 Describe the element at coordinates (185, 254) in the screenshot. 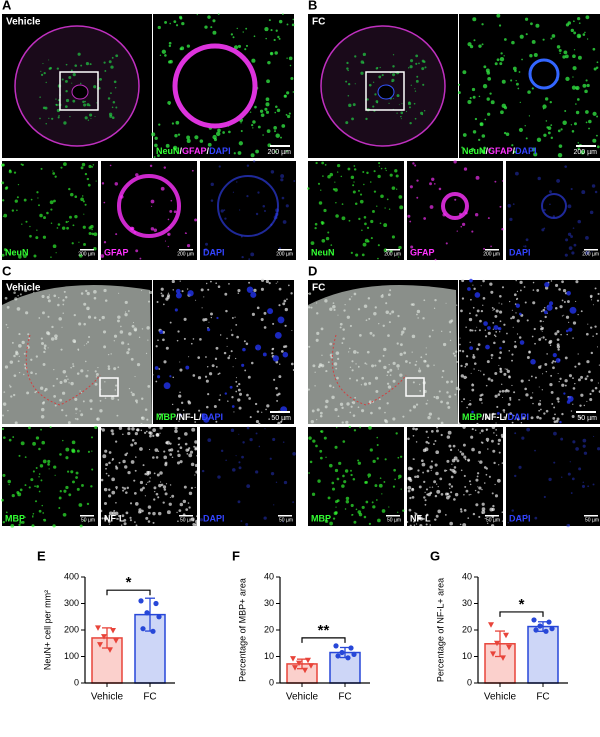

I see `scale-label: 200 µm` at that location.